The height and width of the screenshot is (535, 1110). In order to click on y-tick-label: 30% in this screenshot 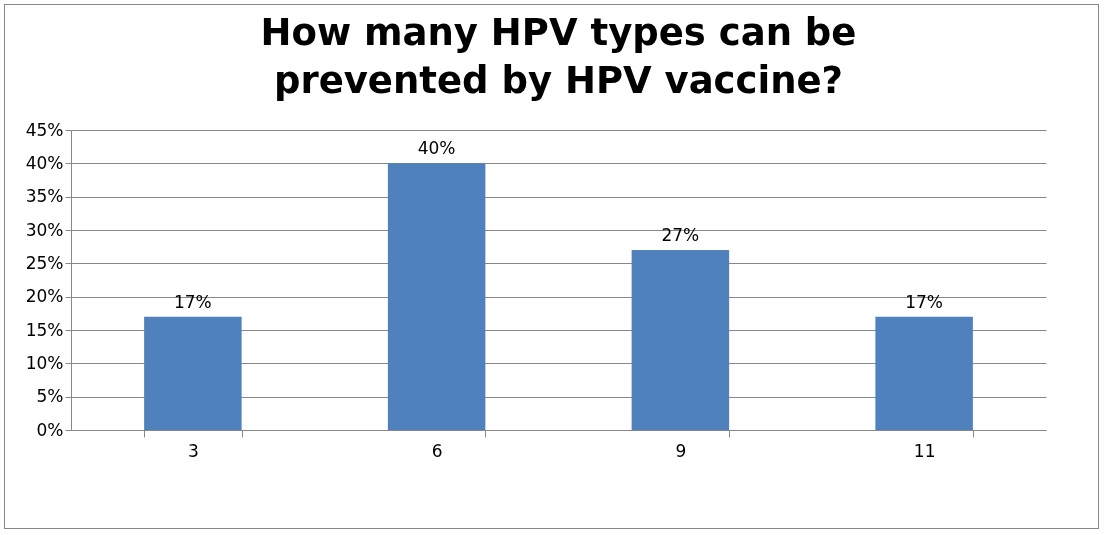, I will do `click(44, 229)`.